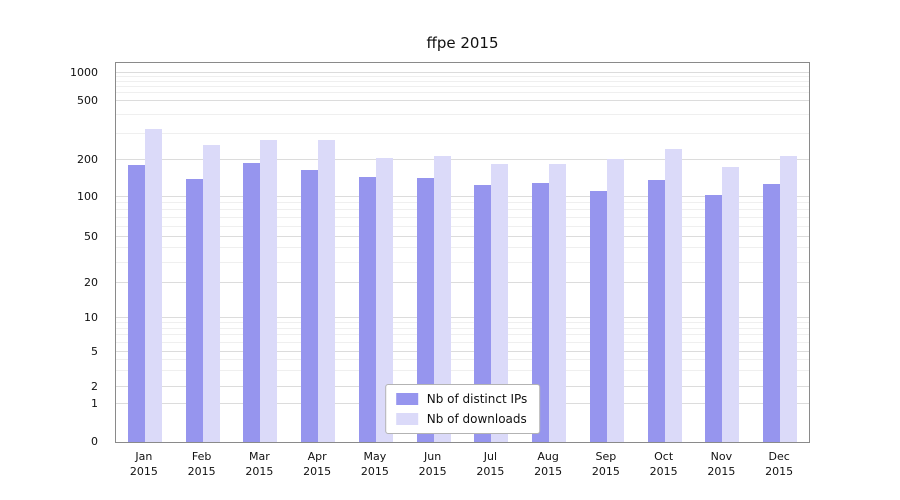  Describe the element at coordinates (664, 456) in the screenshot. I see `x-tick-month: Oct` at that location.